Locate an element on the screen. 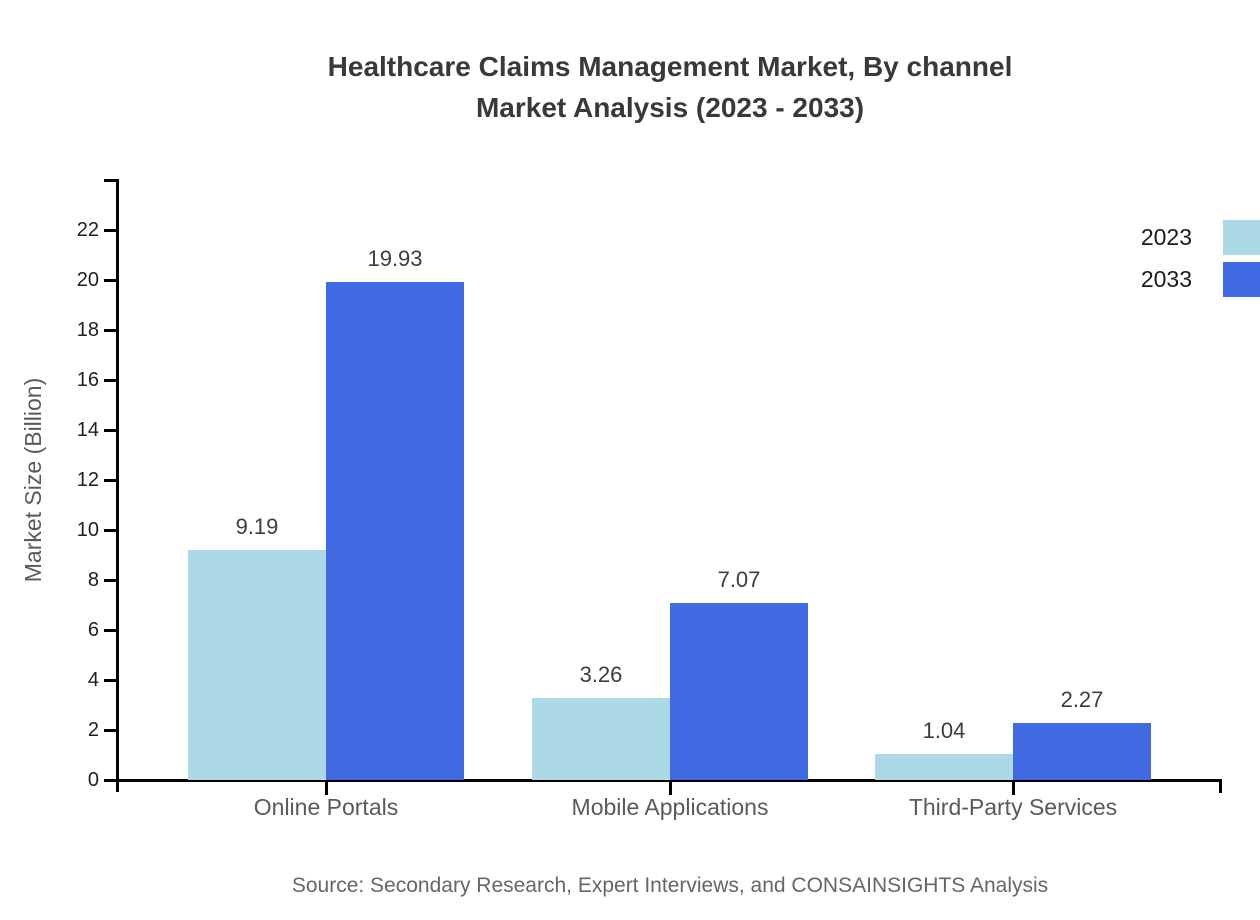 The image size is (1260, 920). x-axis-end-cap is located at coordinates (1220, 786).